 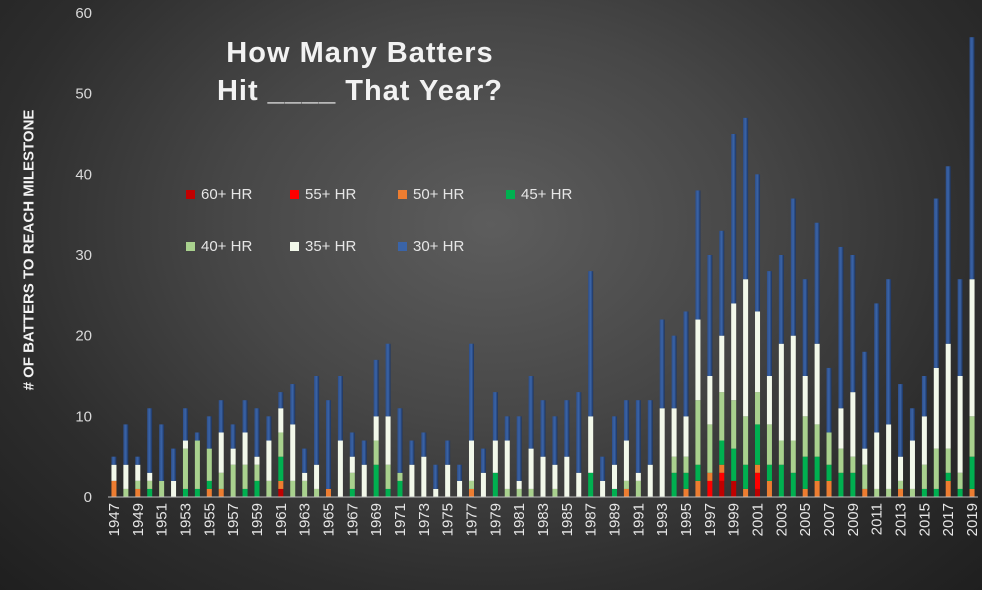 I want to click on bar-1967-45-hr, so click(x=352, y=492).